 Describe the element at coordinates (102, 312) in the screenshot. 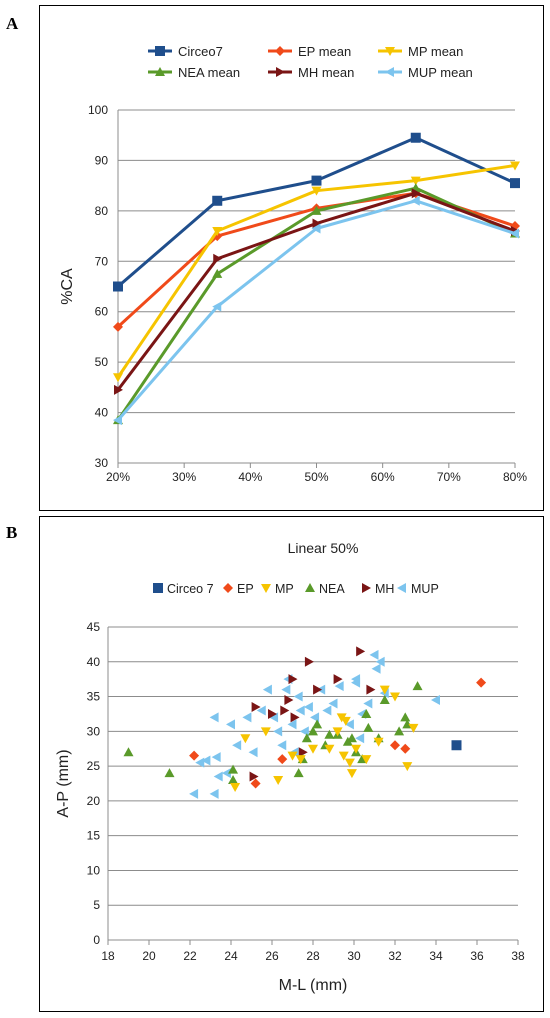

I see `y-tick-label: 60` at that location.